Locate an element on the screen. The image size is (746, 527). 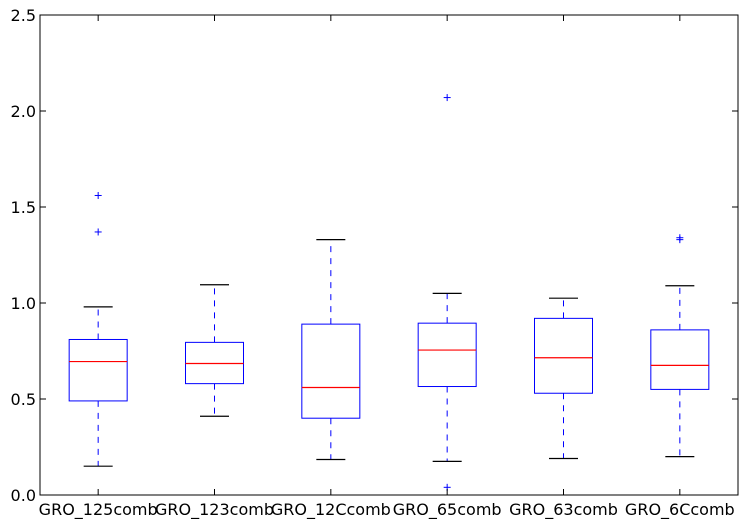
x-tick-label: GRO_63comb is located at coordinates (563, 510).